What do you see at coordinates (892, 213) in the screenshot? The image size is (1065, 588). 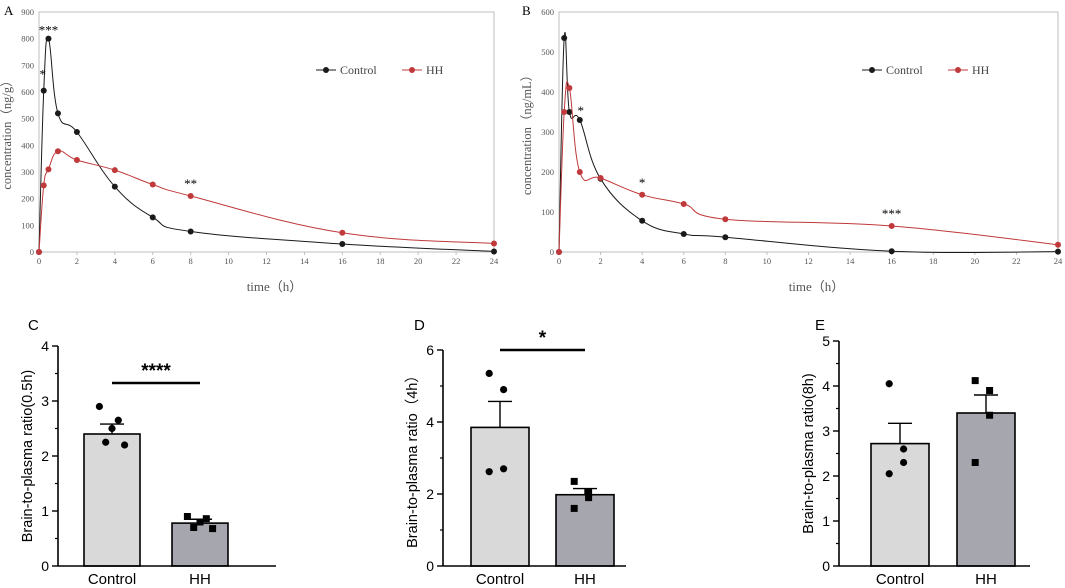 I see `significance-marker: ***` at bounding box center [892, 213].